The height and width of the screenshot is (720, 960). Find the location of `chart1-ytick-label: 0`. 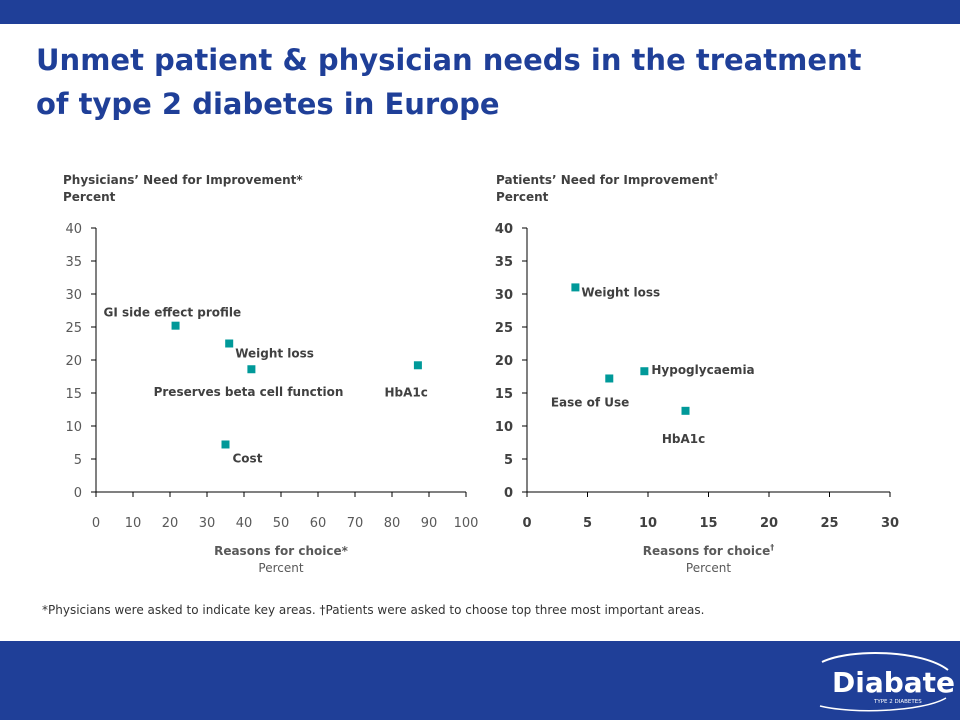

chart1-ytick-label: 0 is located at coordinates (78, 493).